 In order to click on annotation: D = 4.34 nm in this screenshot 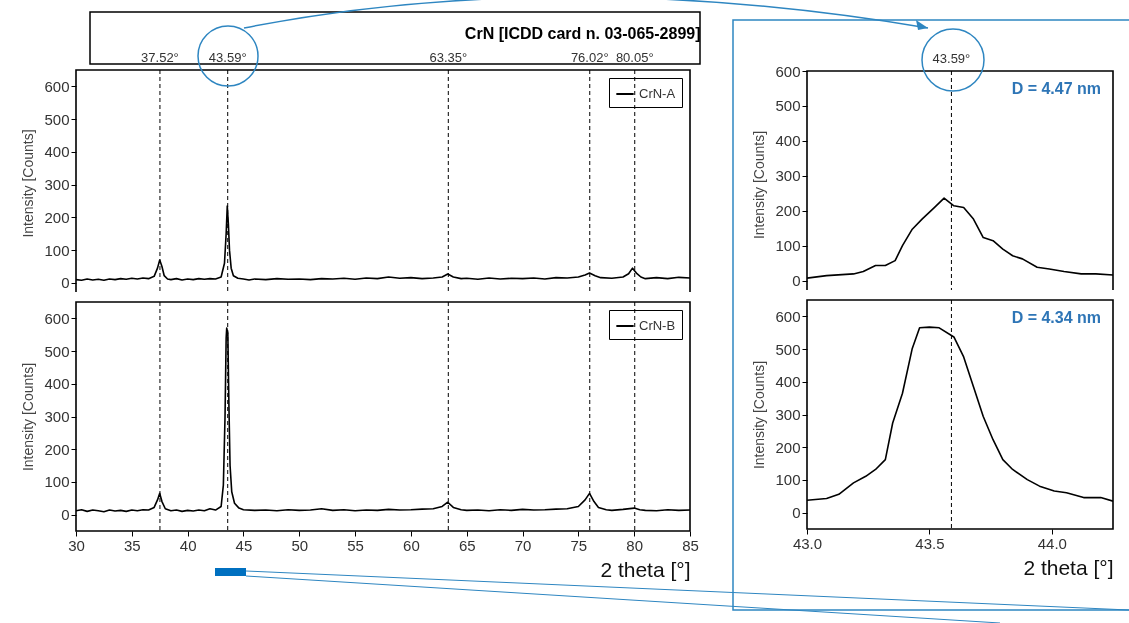, I will do `click(1056, 317)`.